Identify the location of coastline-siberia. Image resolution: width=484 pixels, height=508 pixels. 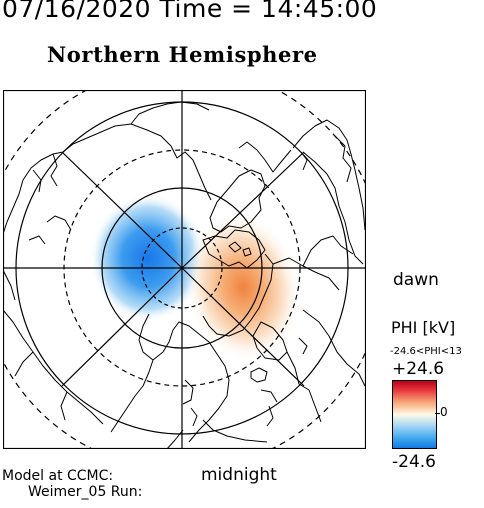
(33, 193).